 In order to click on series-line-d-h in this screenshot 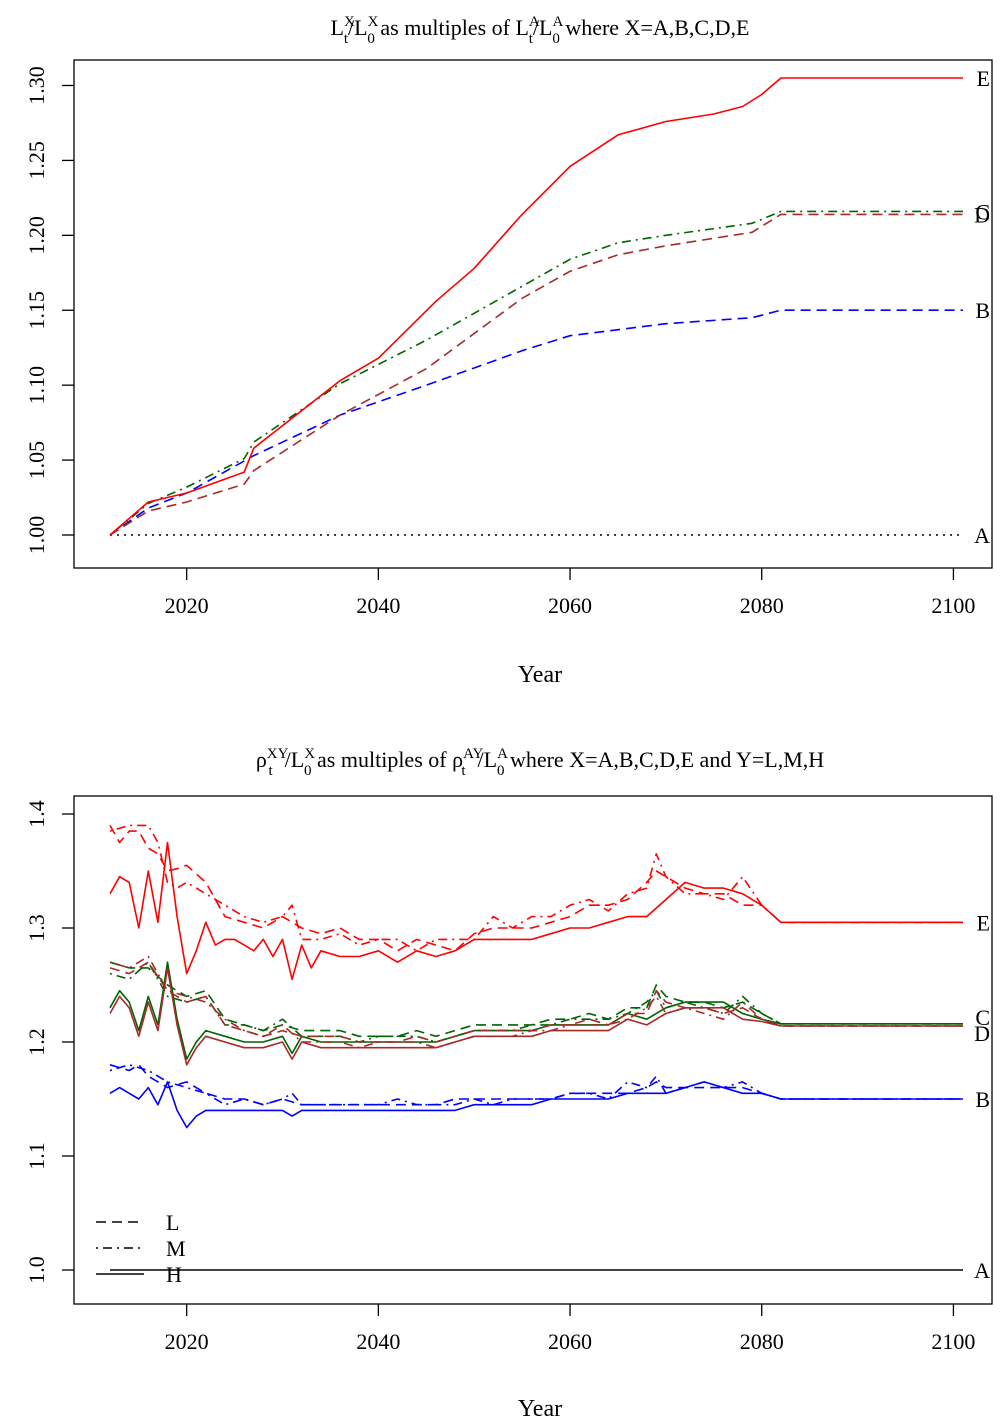, I will do `click(536, 1016)`.